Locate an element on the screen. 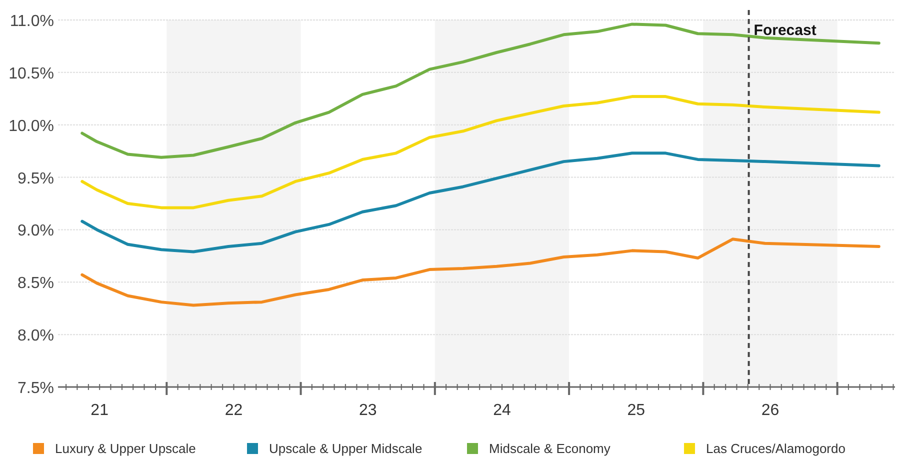  y-tick-label: 9.5% is located at coordinates (36, 179).